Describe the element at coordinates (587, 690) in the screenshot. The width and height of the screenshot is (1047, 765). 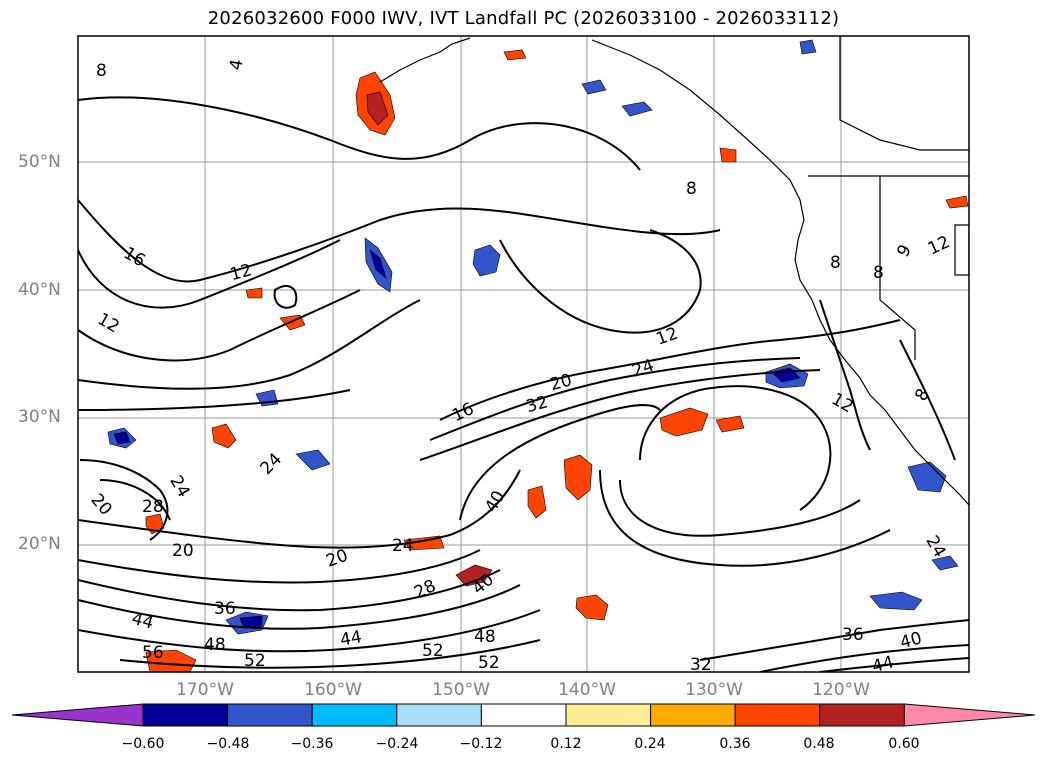
I see `lon-label: 140°W` at that location.